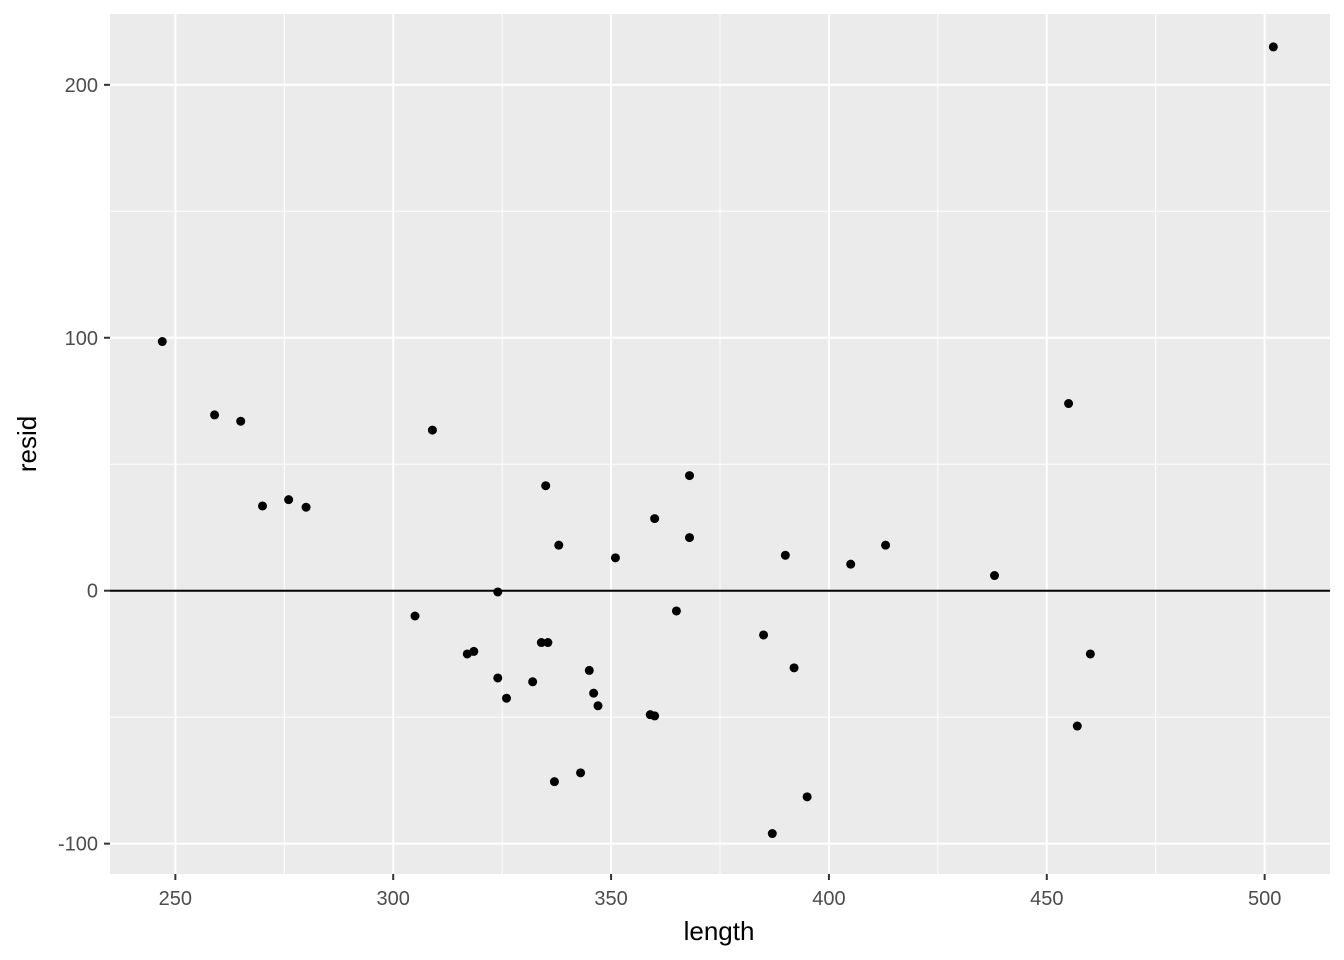 The width and height of the screenshot is (1344, 960). I want to click on y-tick-label: 200, so click(81, 86).